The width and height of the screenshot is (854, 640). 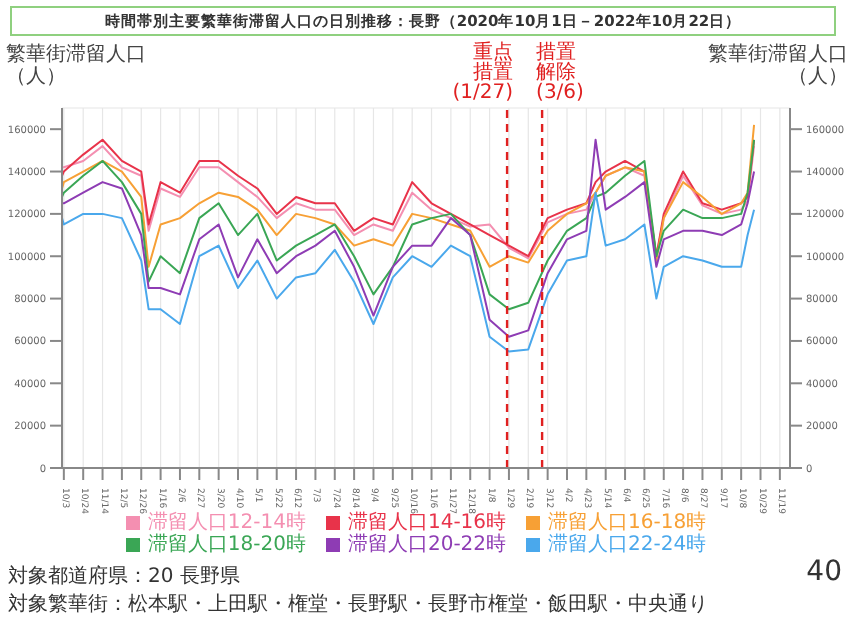 What do you see at coordinates (777, 66) in the screenshot?
I see `y2-axis-title: 繁華街滞留人口（人）` at bounding box center [777, 66].